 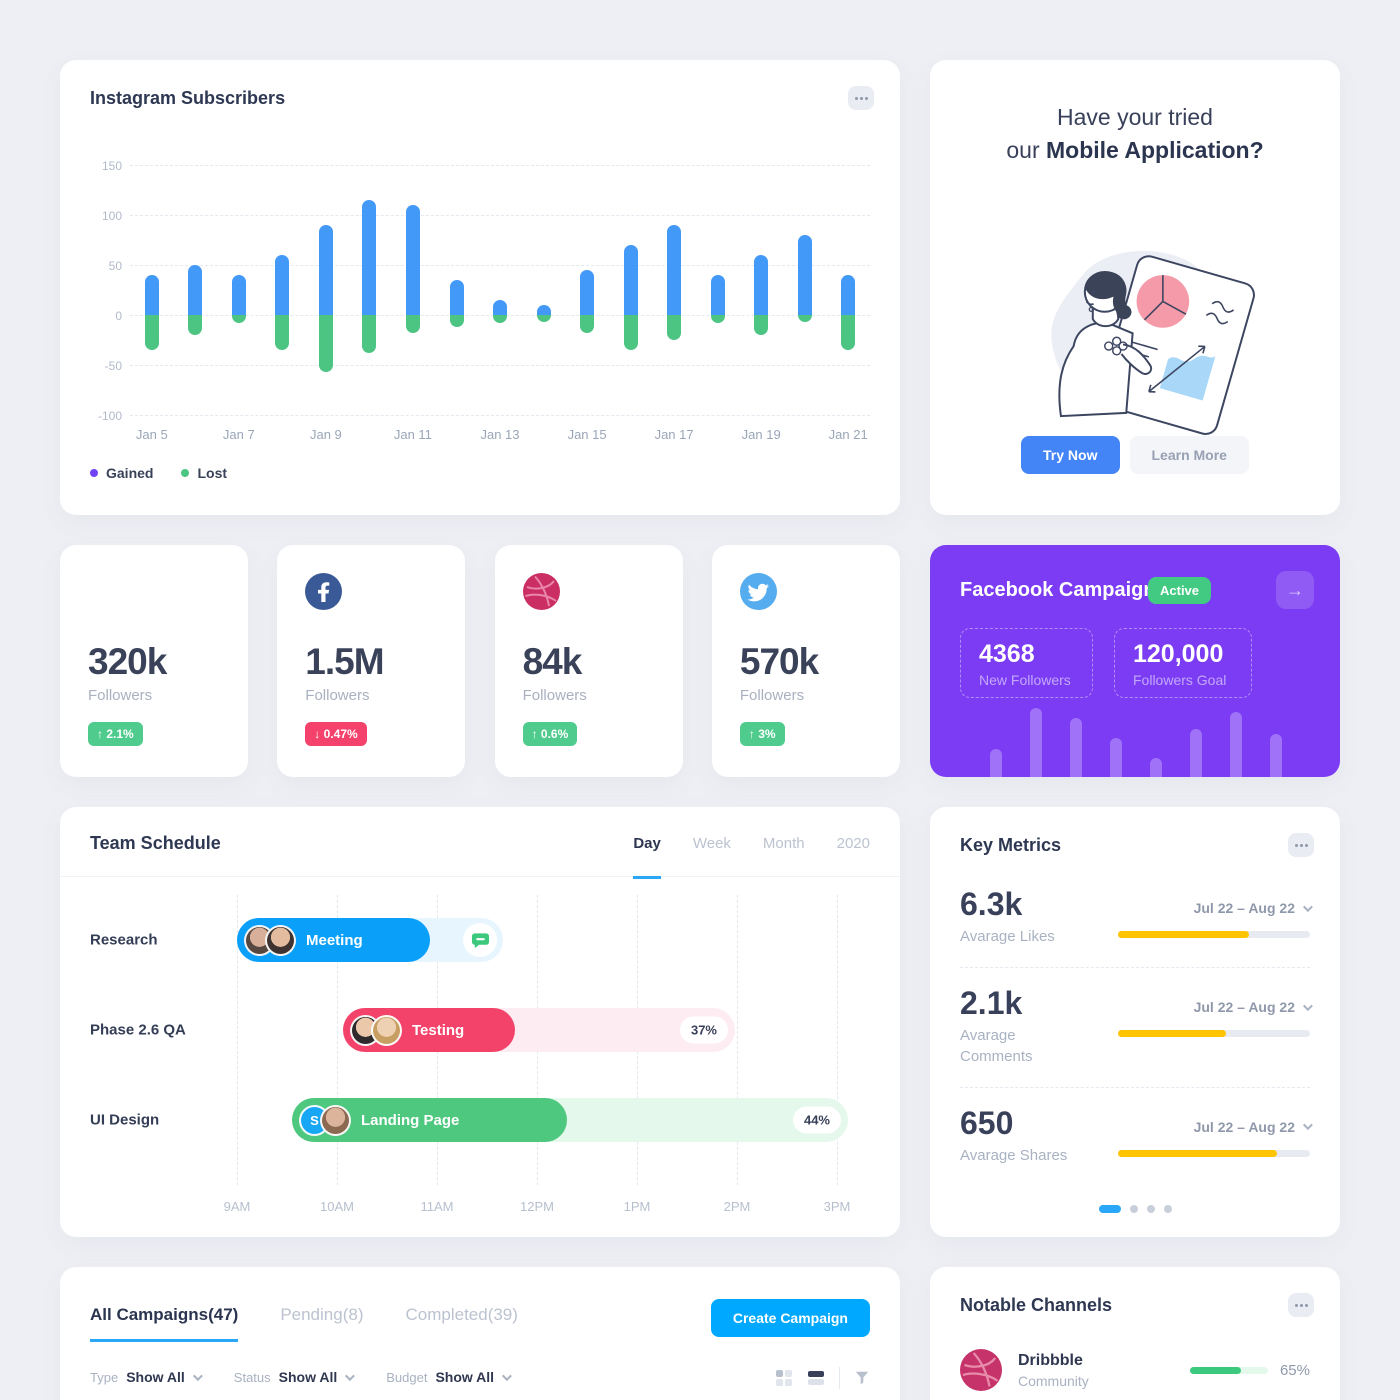 What do you see at coordinates (1135, 117) in the screenshot?
I see `promo-title-line1: Have your tried` at bounding box center [1135, 117].